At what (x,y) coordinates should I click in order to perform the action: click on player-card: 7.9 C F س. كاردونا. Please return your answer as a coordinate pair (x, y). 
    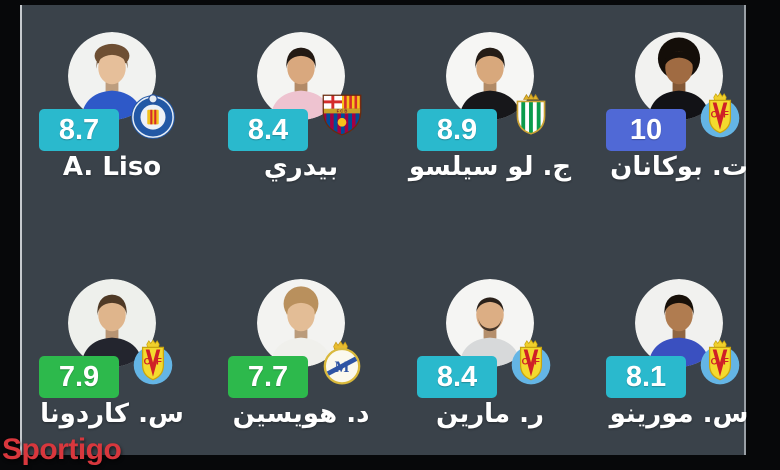
    Looking at the image, I should click on (112, 363).